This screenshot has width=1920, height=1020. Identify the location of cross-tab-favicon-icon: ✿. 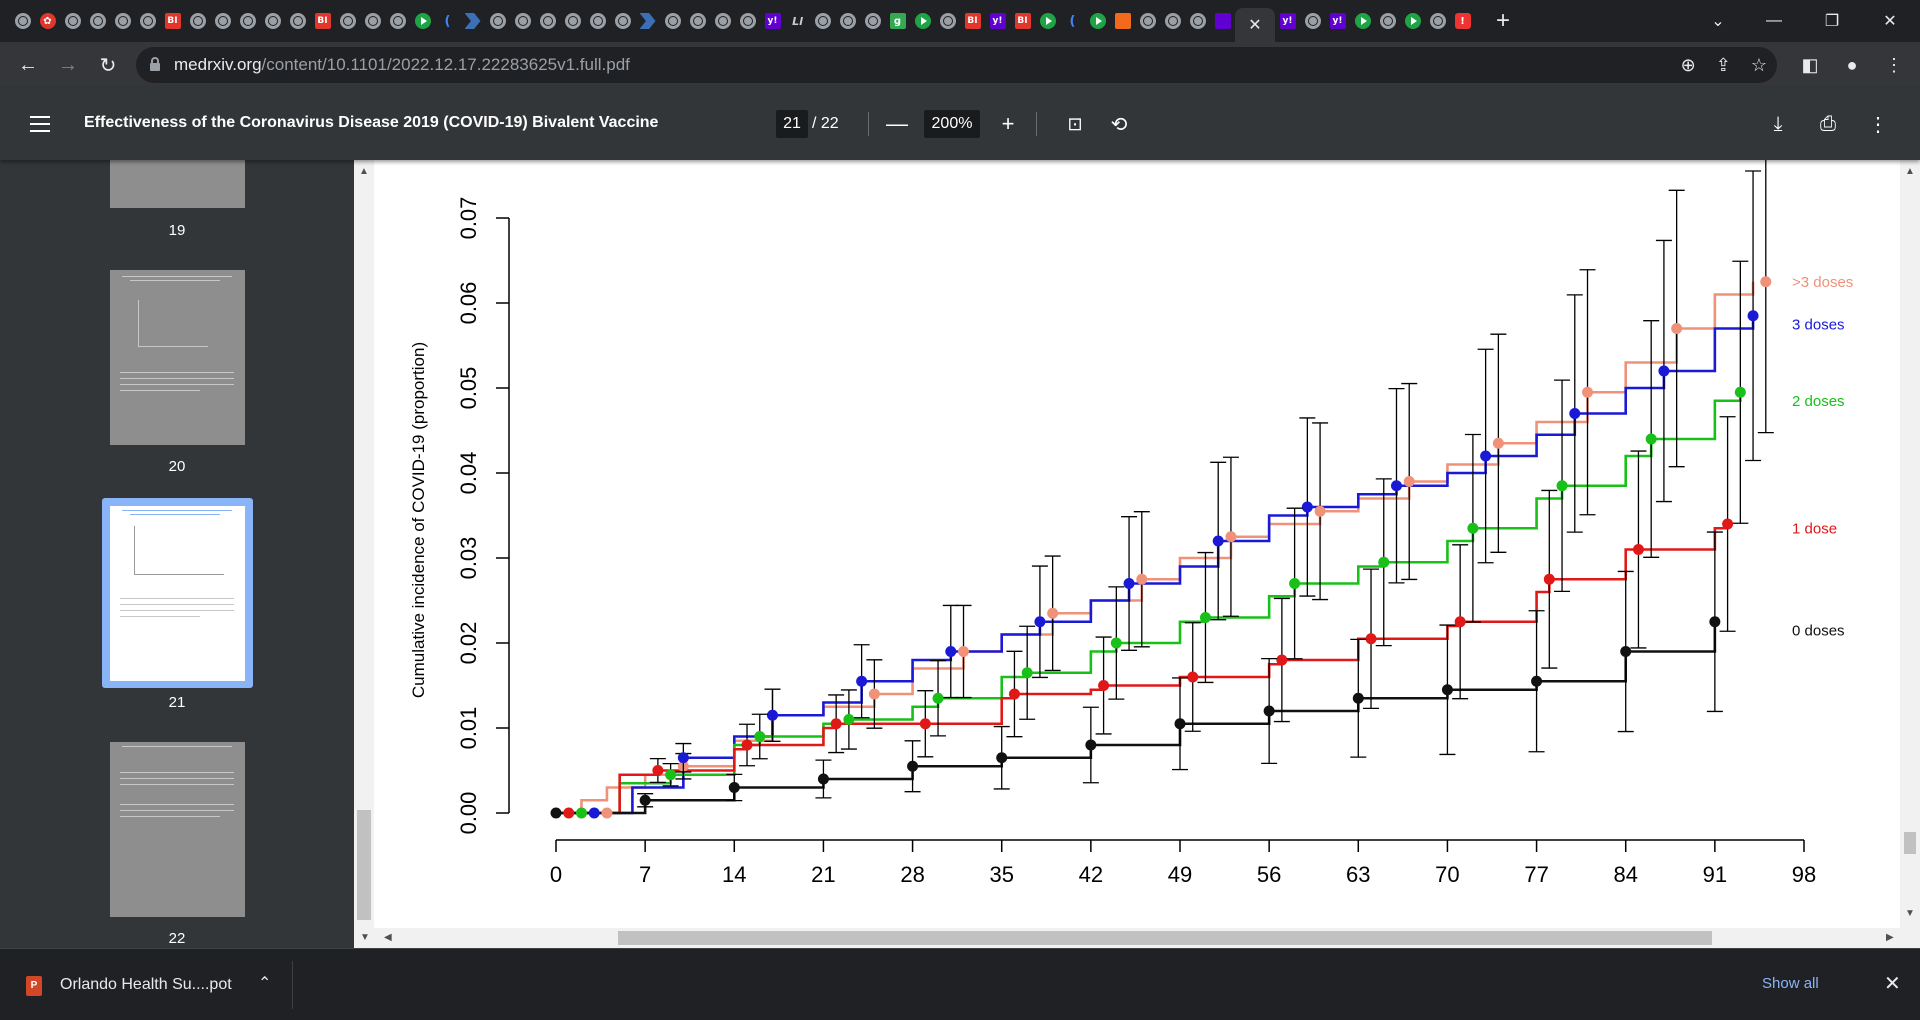
(47, 21).